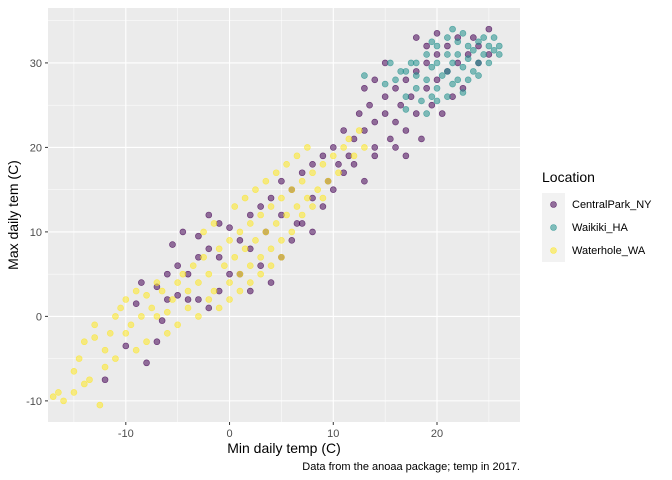 The image size is (672, 480). What do you see at coordinates (437, 434) in the screenshot?
I see `x-tick-label: 20` at bounding box center [437, 434].